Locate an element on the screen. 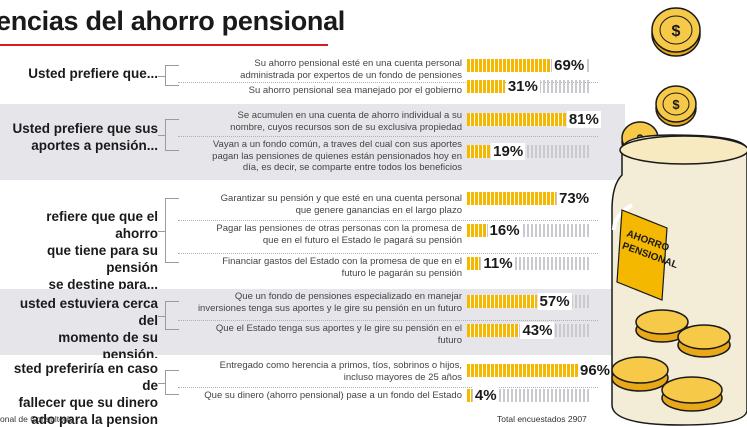  bar-value-label: 96% is located at coordinates (595, 370).